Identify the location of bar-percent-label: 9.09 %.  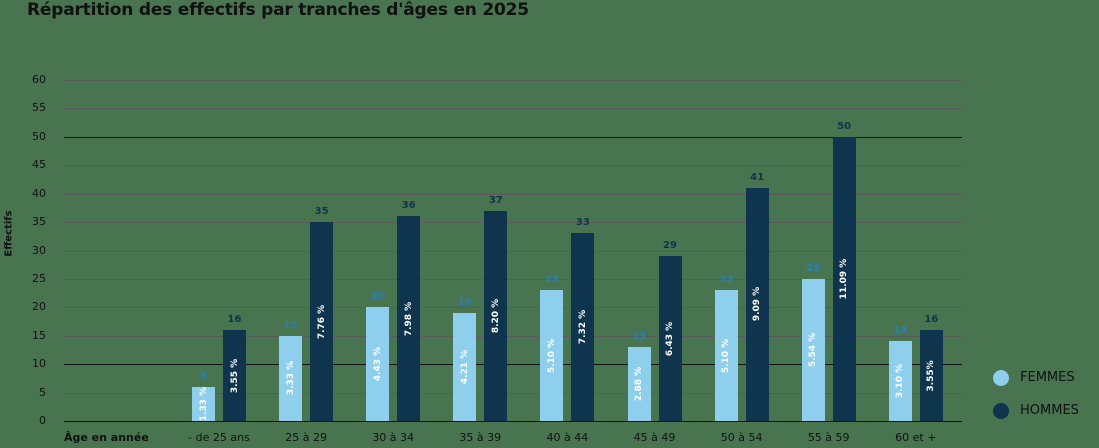
(757, 304).